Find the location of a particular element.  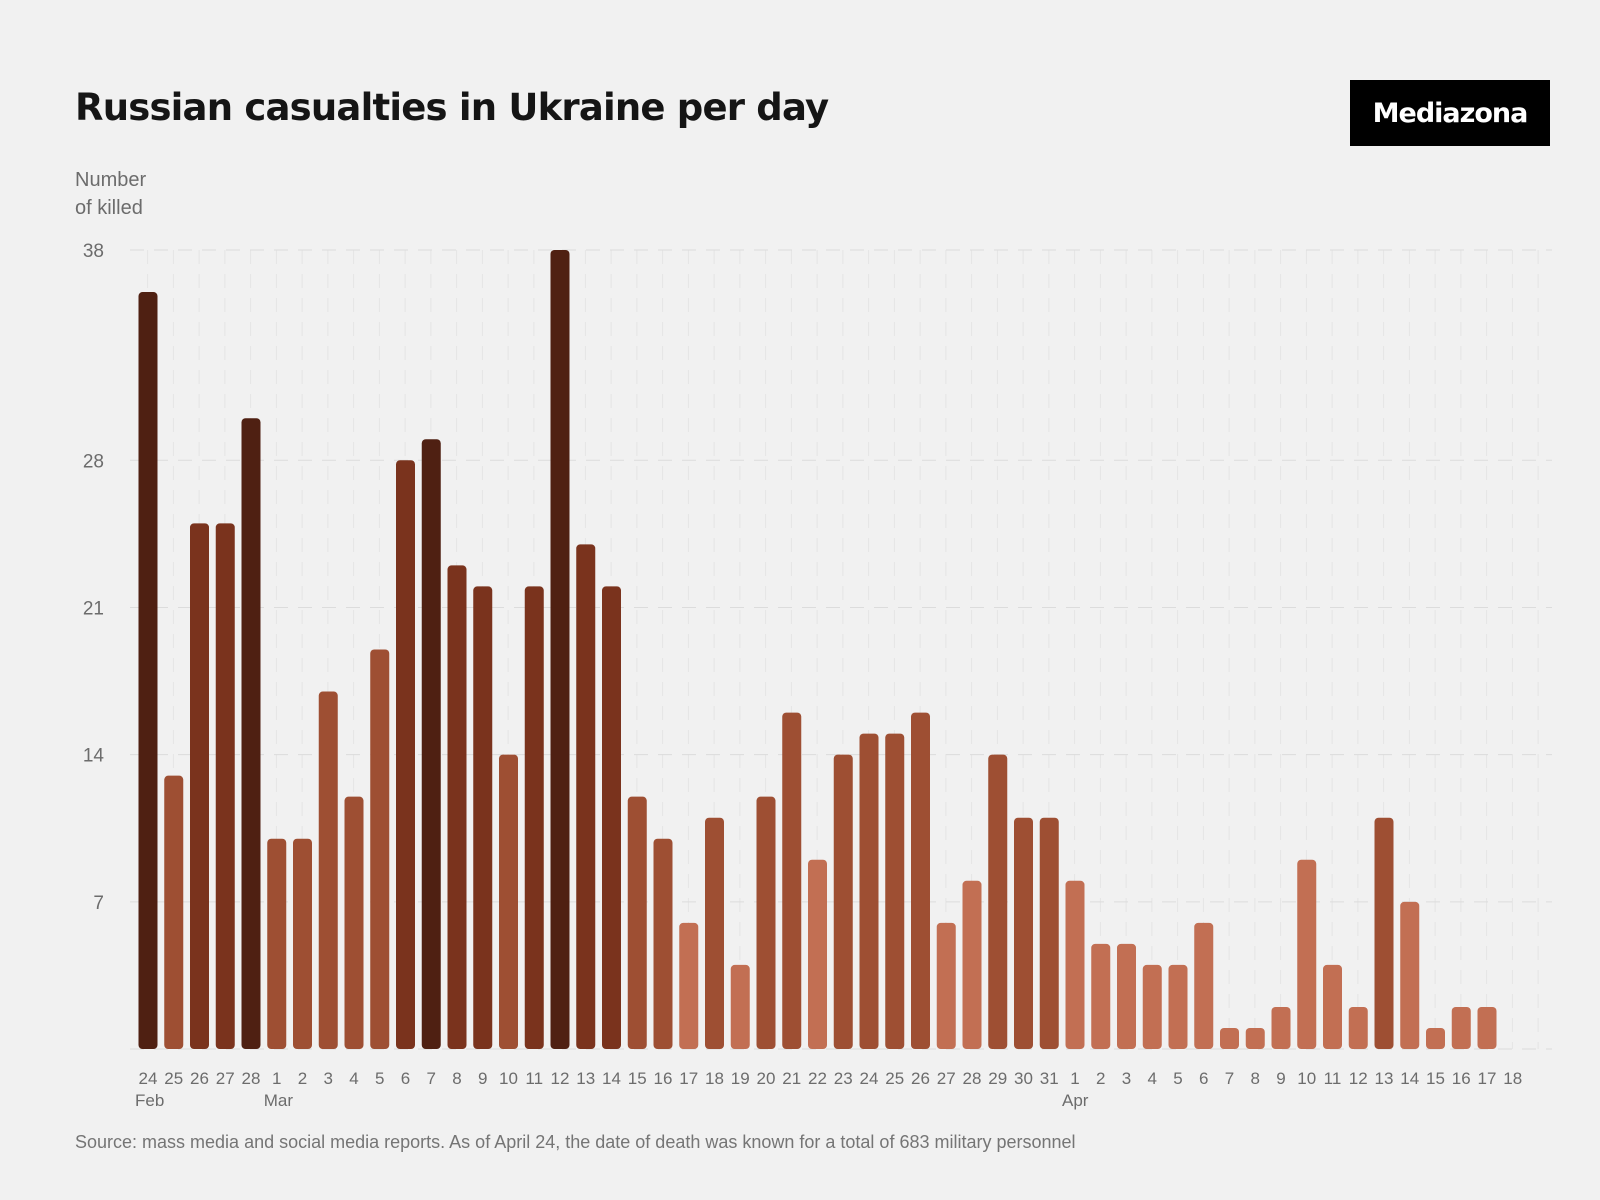

x-tick-label: 18 is located at coordinates (714, 1078).